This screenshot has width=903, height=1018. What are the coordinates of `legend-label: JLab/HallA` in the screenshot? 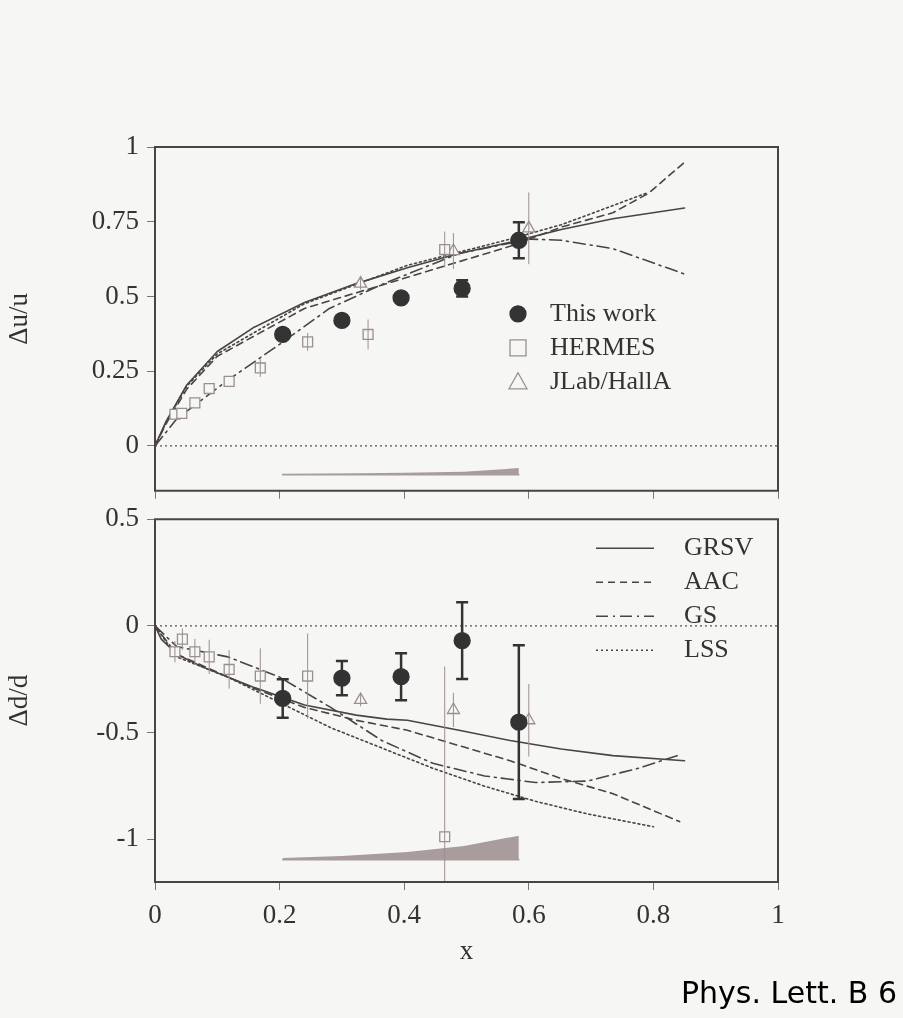 It's located at (611, 380).